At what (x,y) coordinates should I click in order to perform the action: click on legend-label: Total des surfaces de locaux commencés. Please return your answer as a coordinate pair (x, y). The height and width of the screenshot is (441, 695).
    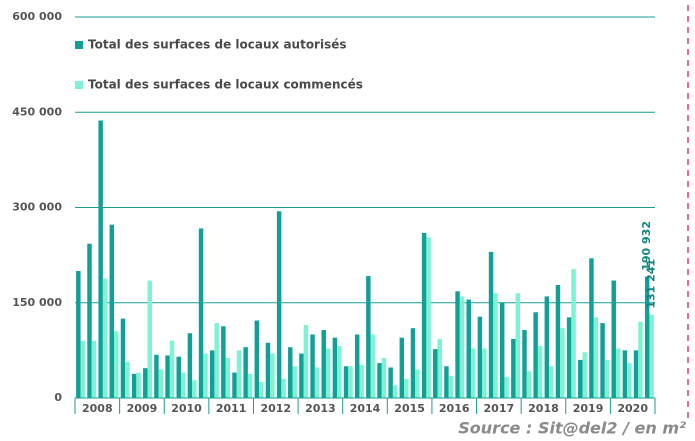
    Looking at the image, I should click on (225, 85).